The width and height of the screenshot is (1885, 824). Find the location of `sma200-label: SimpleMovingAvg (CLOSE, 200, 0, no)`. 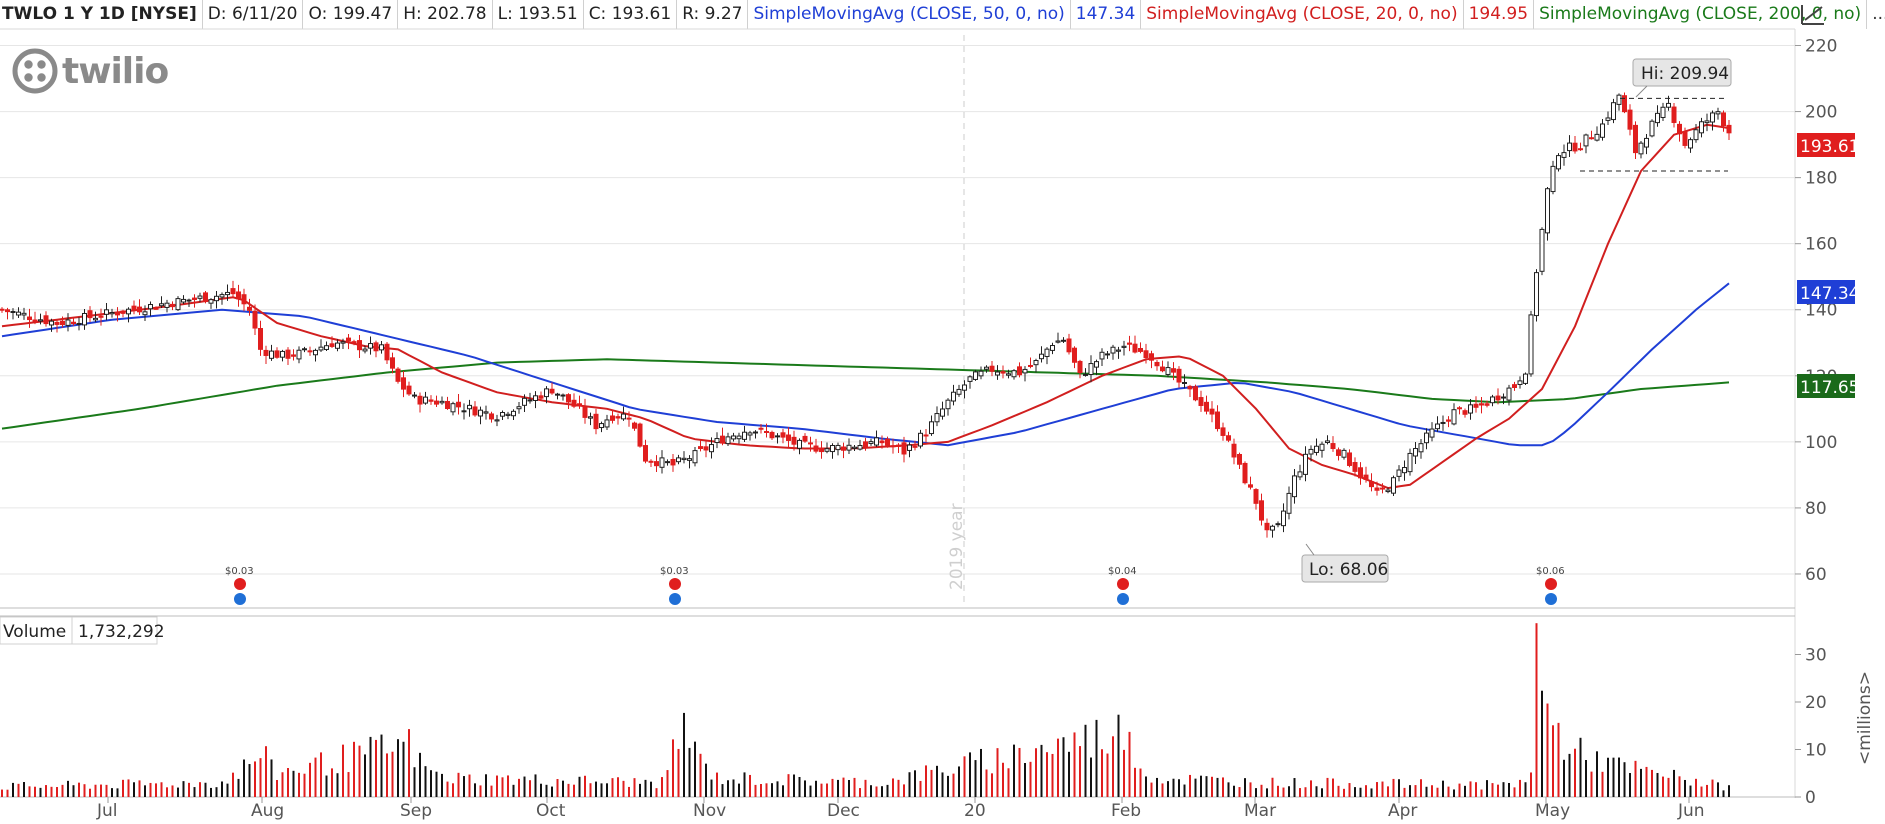

sma200-label: SimpleMovingAvg (CLOSE, 200, 0, no) is located at coordinates (1701, 14).